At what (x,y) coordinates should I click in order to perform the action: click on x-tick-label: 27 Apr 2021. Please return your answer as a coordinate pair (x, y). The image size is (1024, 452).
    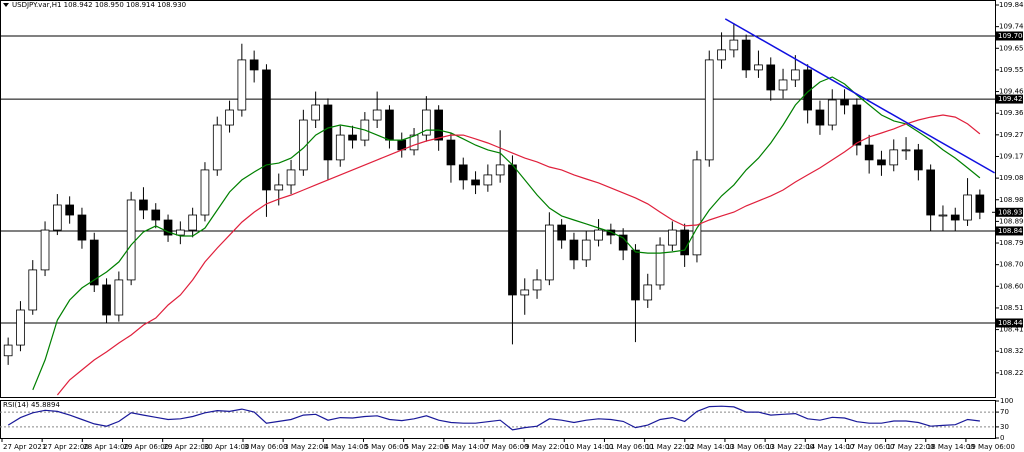
    Looking at the image, I should click on (24, 447).